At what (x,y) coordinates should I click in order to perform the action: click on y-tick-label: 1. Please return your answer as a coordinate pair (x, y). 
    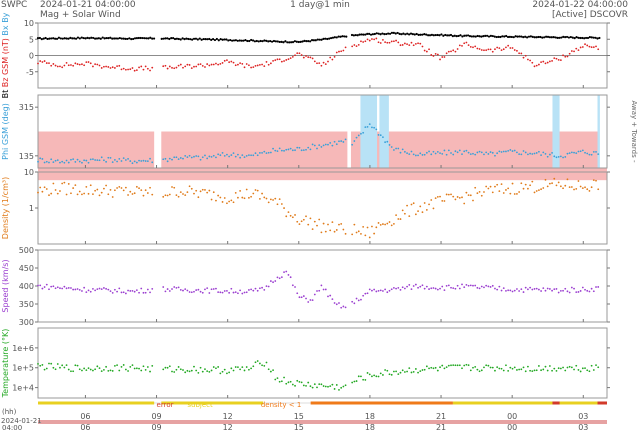
    Looking at the image, I should click on (31, 208).